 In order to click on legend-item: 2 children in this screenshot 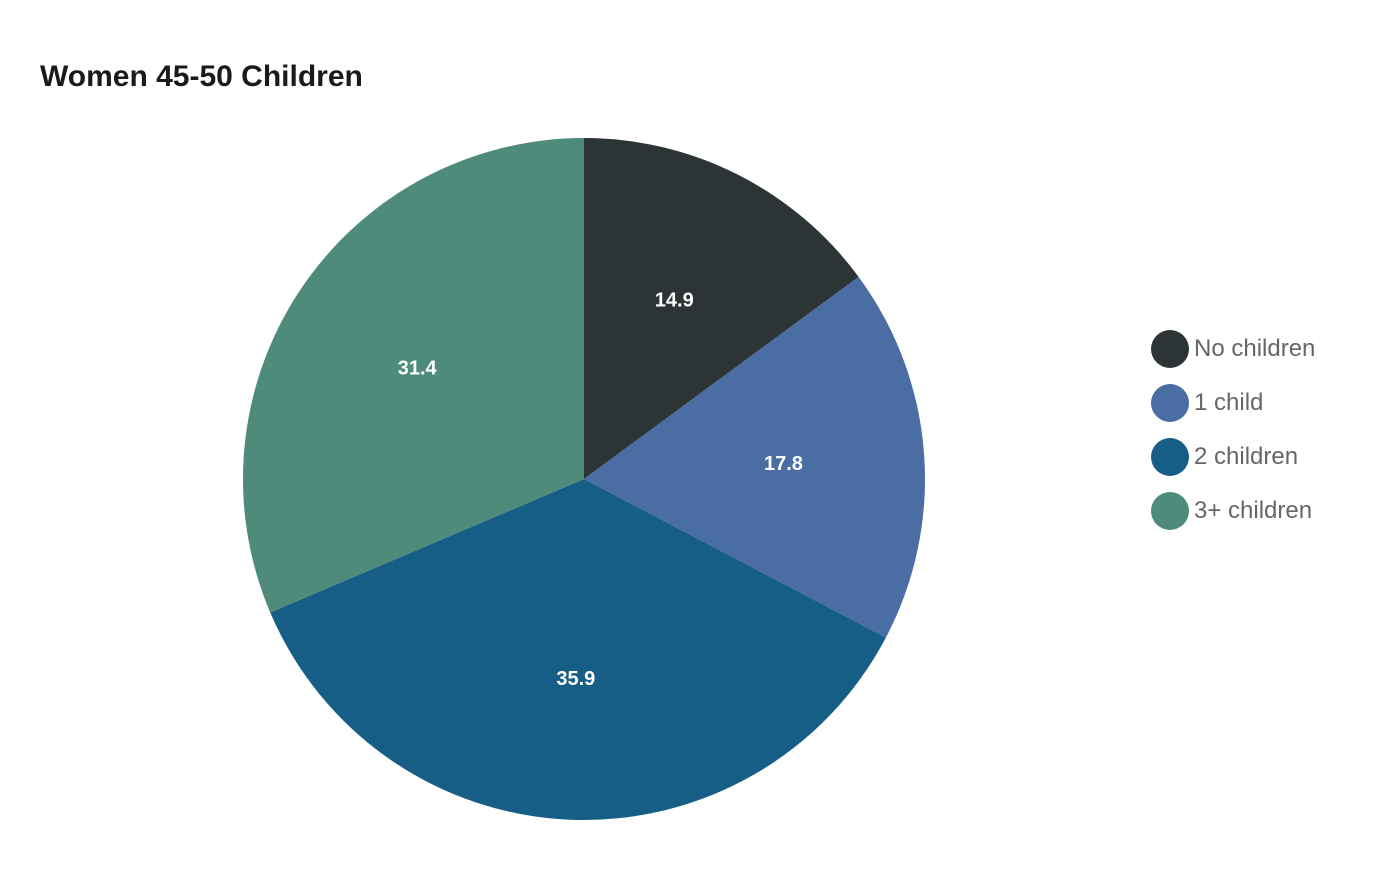, I will do `click(1233, 457)`.